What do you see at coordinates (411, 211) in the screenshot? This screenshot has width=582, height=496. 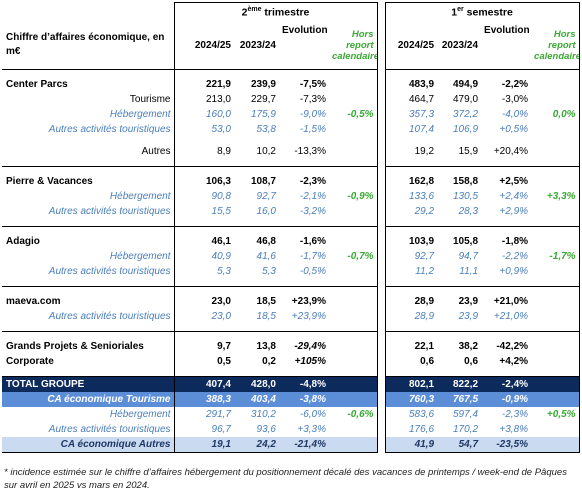 I see `value-cell: 29,2` at bounding box center [411, 211].